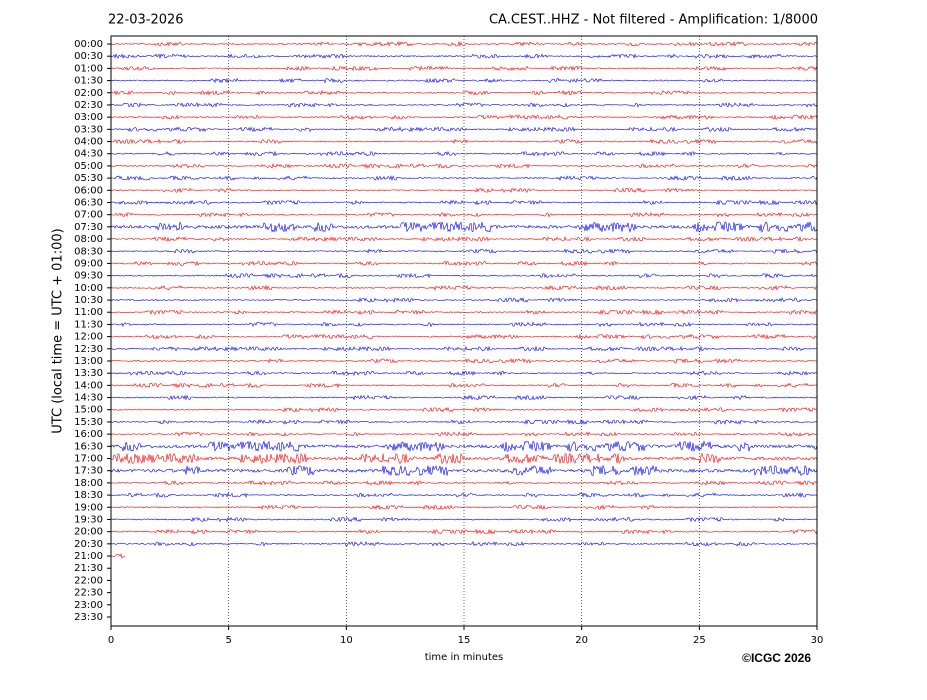  Describe the element at coordinates (88, 324) in the screenshot. I see `y-tick-label: 11:30` at that location.